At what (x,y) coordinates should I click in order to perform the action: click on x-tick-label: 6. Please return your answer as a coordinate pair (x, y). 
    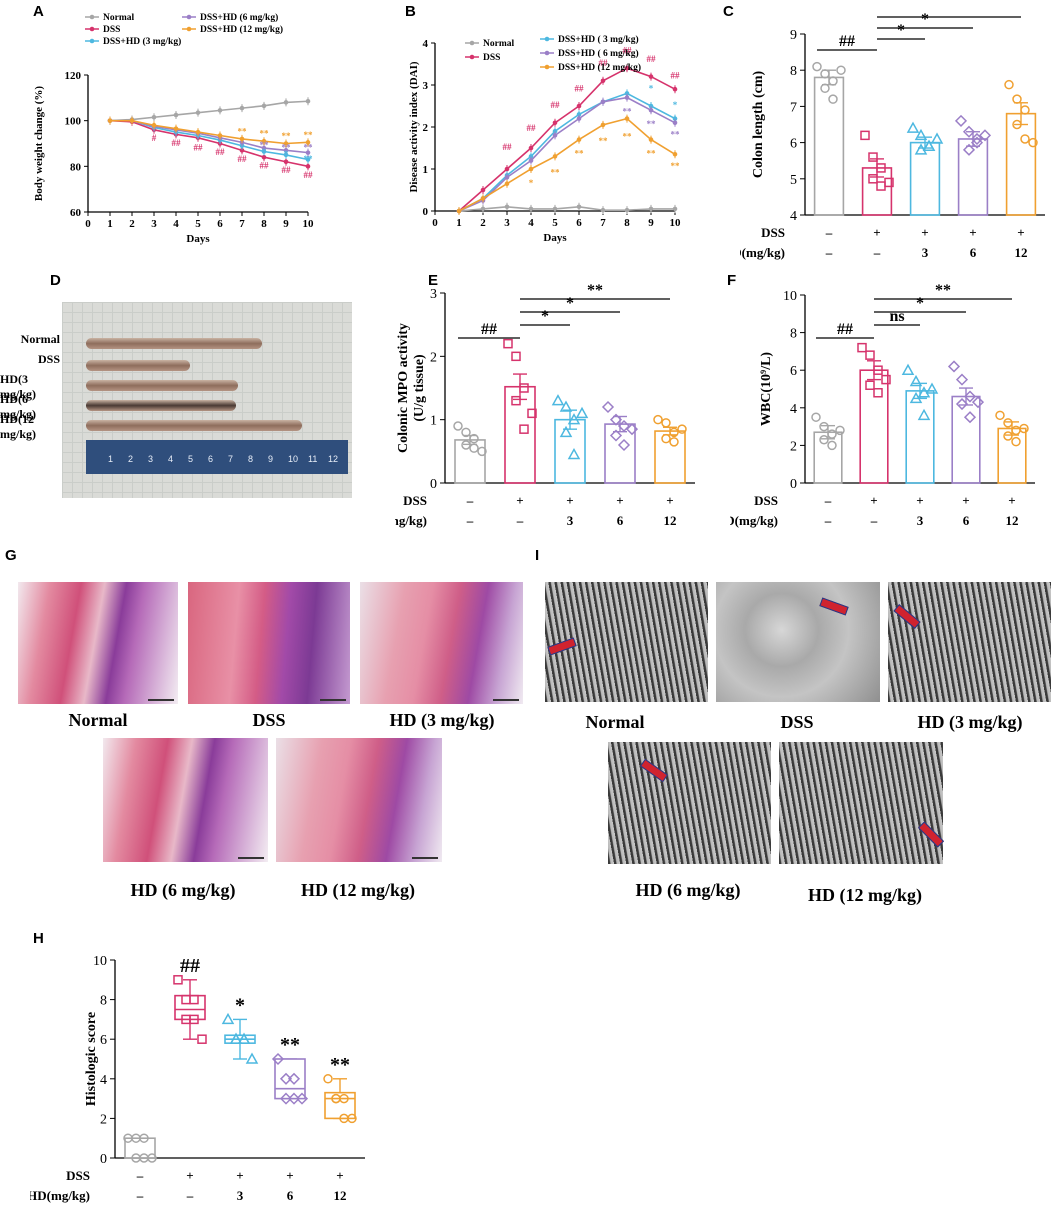
    Looking at the image, I should click on (579, 223).